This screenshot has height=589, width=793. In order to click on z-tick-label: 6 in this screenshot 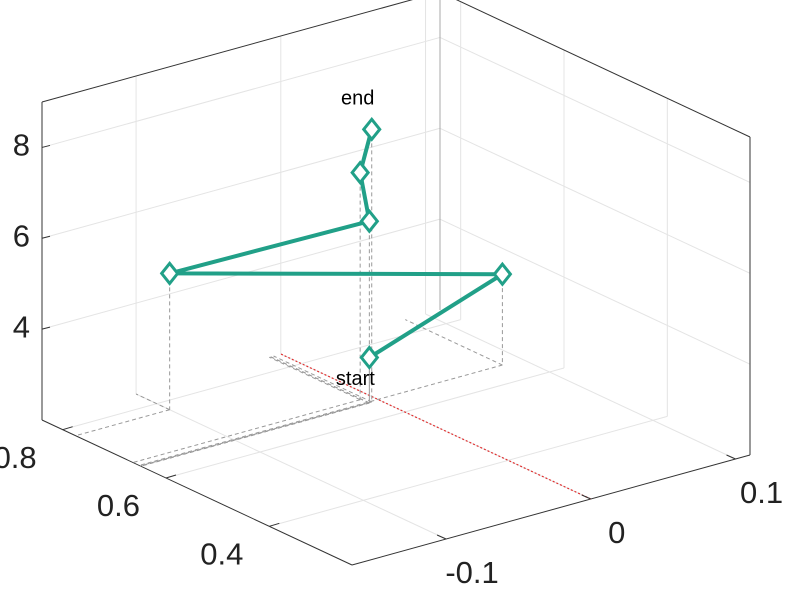, I will do `click(21, 235)`.